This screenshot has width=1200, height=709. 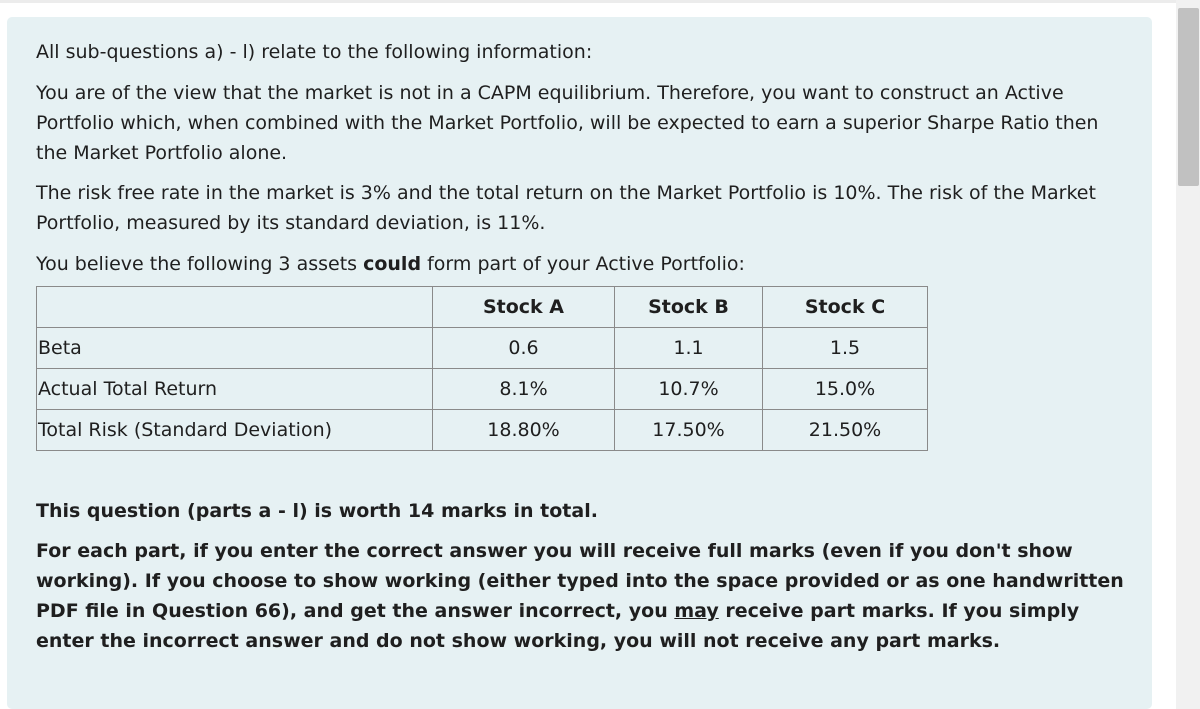 I want to click on table-row-label: Beta, so click(x=234, y=348).